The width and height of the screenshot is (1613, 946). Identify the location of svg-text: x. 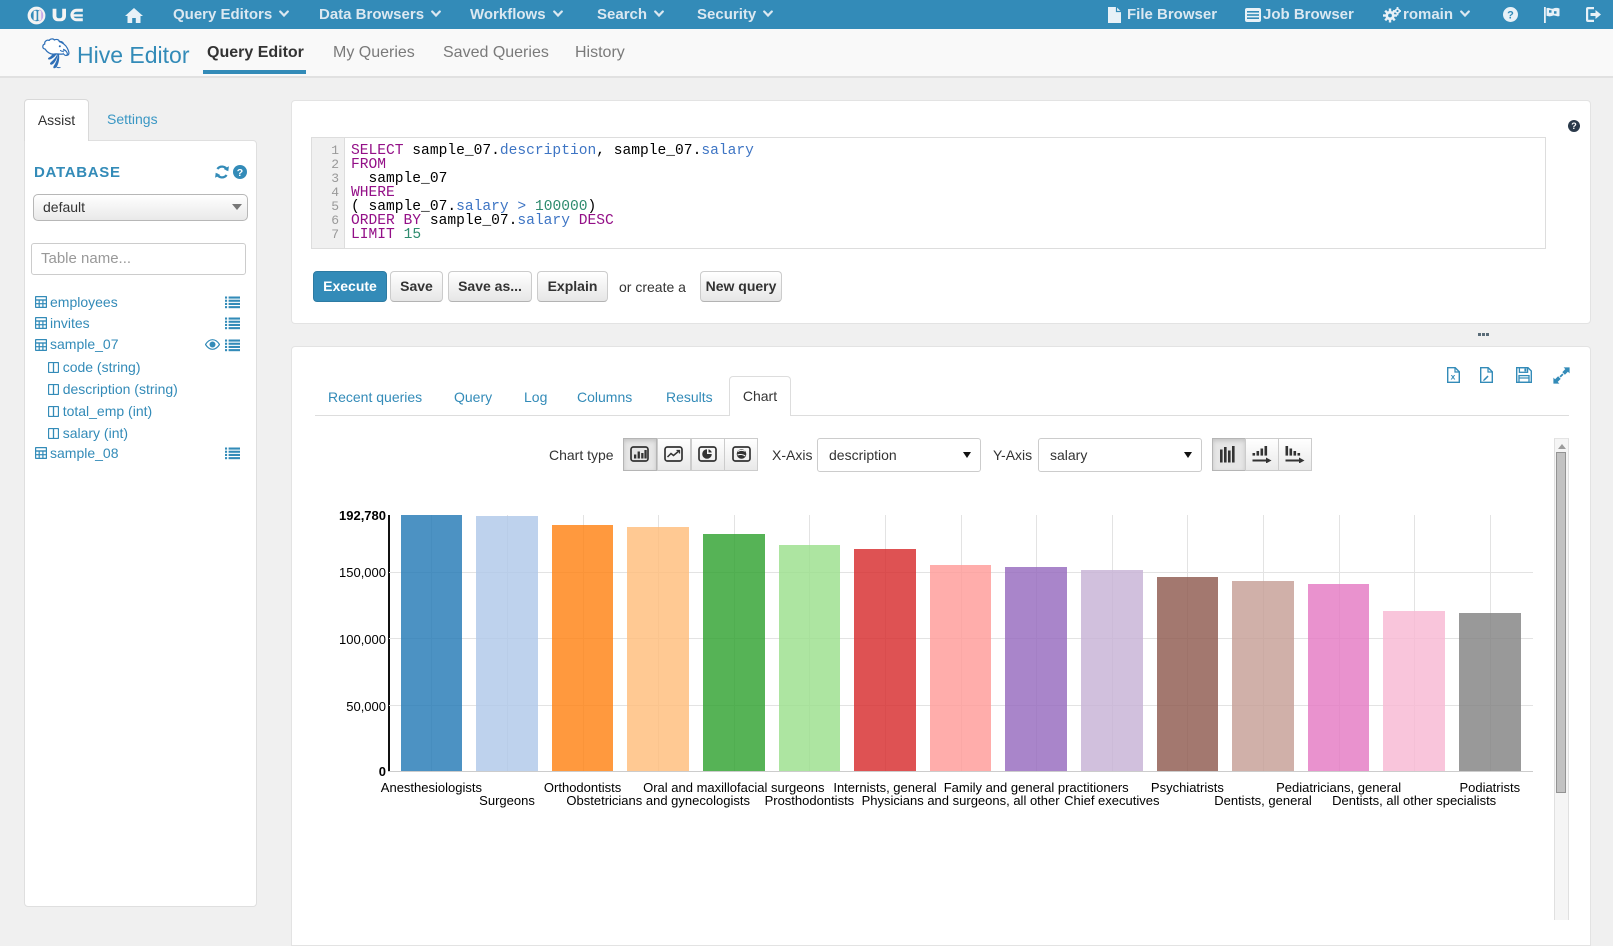
(1453, 377).